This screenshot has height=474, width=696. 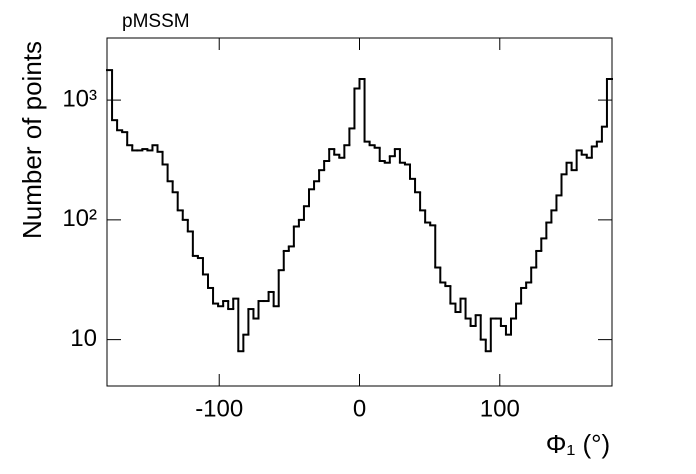 What do you see at coordinates (32, 140) in the screenshot?
I see `y-axis-label: Number of points` at bounding box center [32, 140].